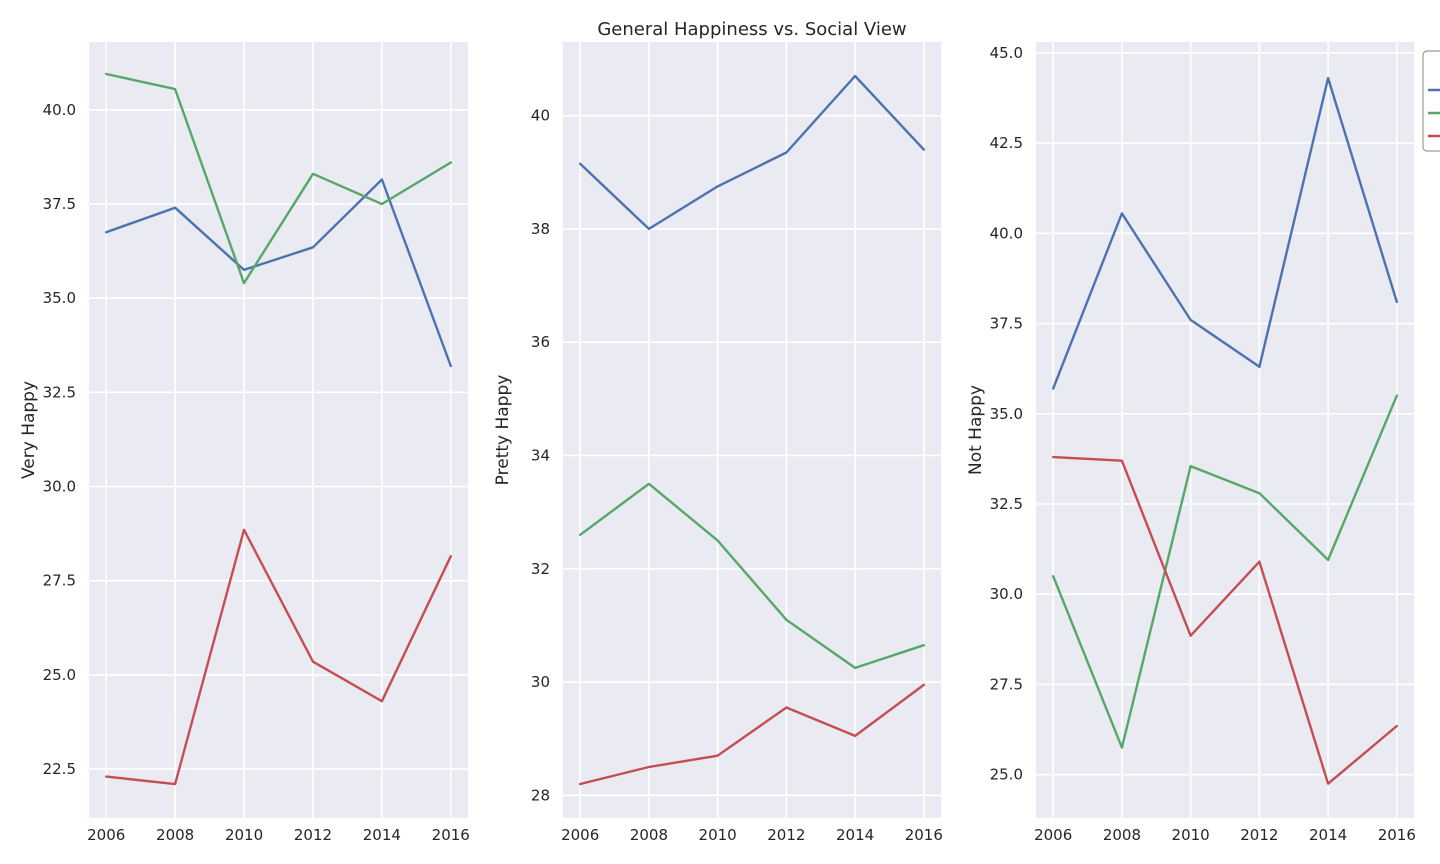 The width and height of the screenshot is (1440, 864). Describe the element at coordinates (503, 430) in the screenshot. I see `y-axis-label: Pretty Happy` at that location.